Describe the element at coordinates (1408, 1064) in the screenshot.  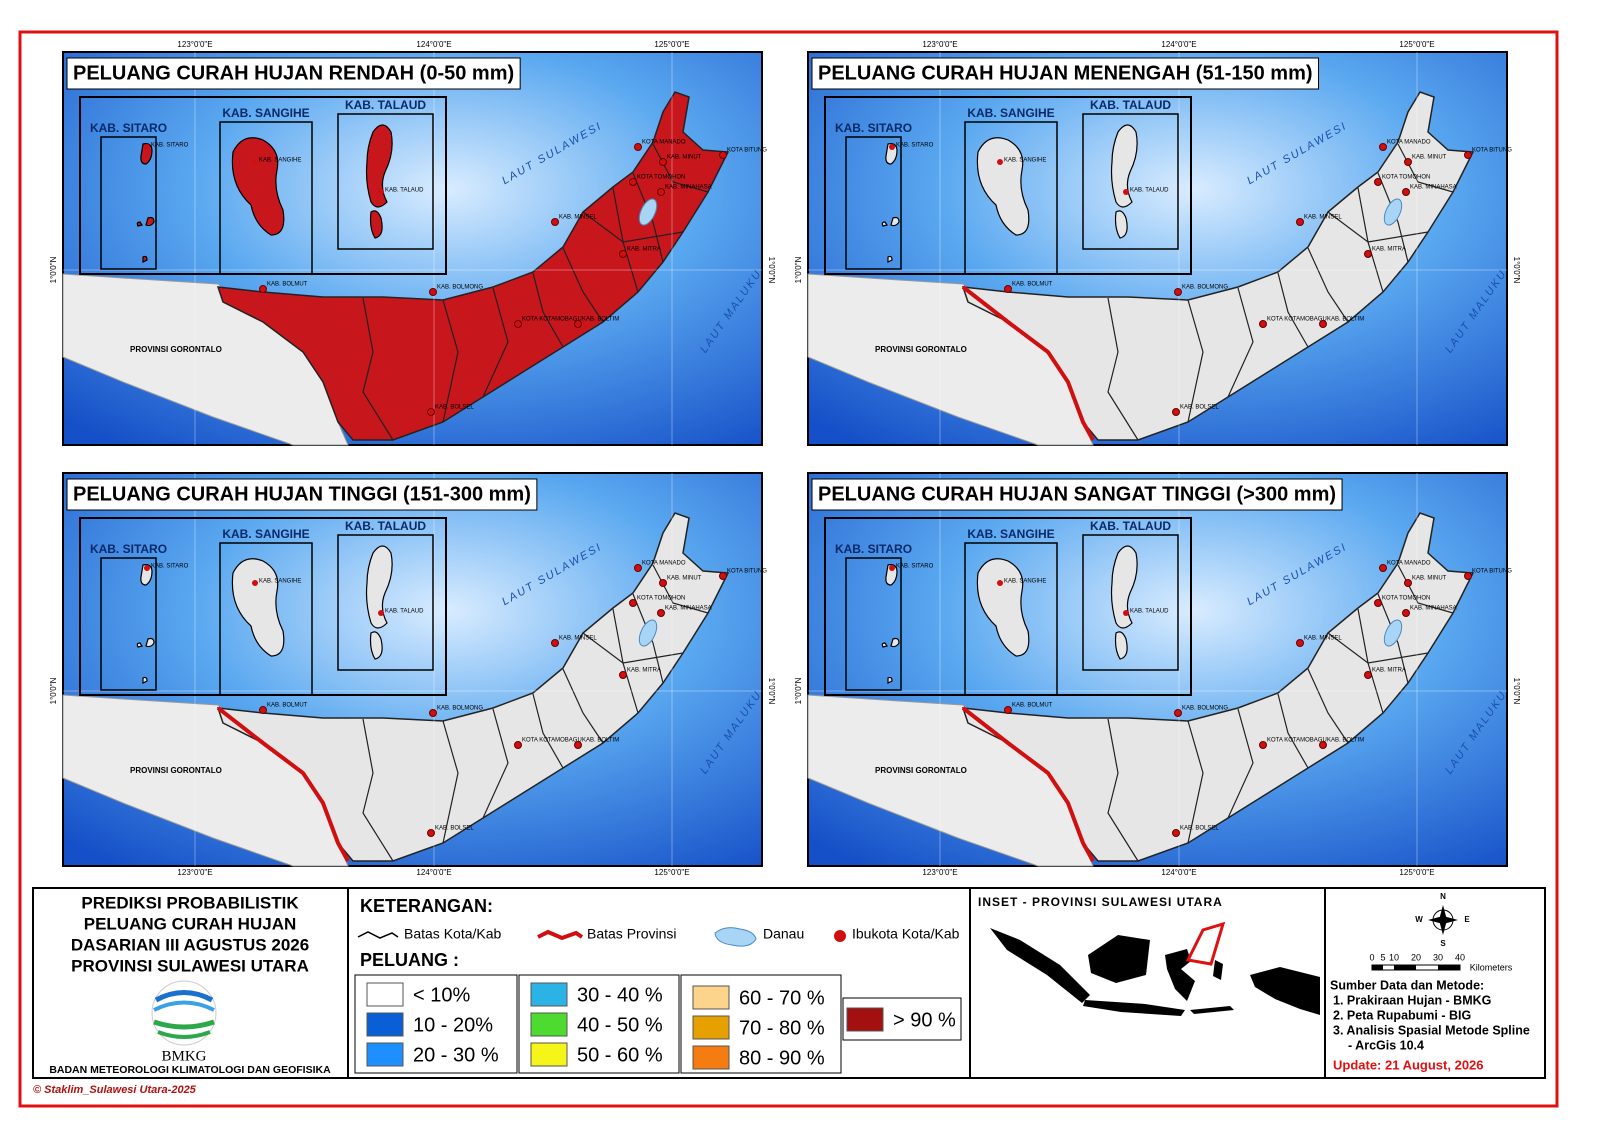
I see `update: Update: 21 August, 2026` at that location.